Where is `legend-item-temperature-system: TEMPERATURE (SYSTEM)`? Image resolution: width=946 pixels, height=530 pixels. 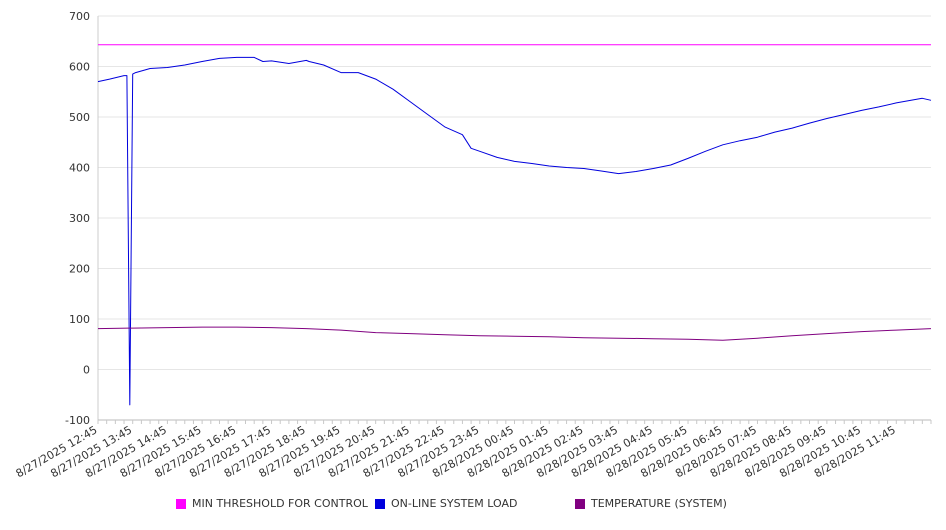
legend-item-temperature-system: TEMPERATURE (SYSTEM) is located at coordinates (651, 503).